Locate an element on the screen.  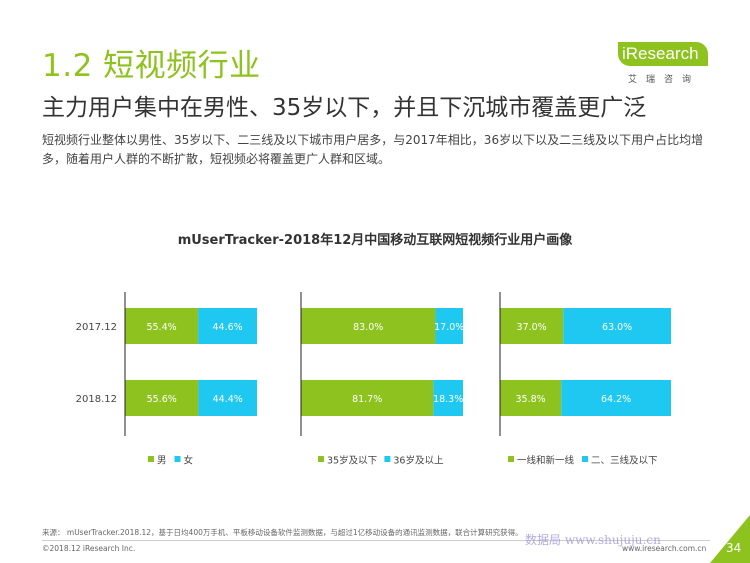
data-label: 63.0% is located at coordinates (617, 327).